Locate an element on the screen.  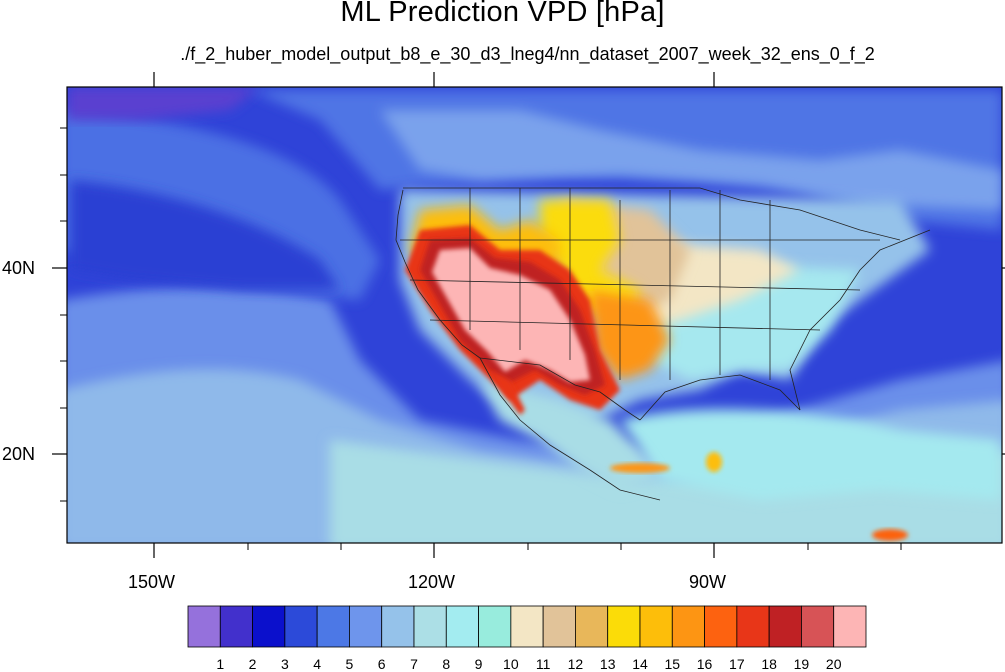
colorbar-label: 6 is located at coordinates (381, 664).